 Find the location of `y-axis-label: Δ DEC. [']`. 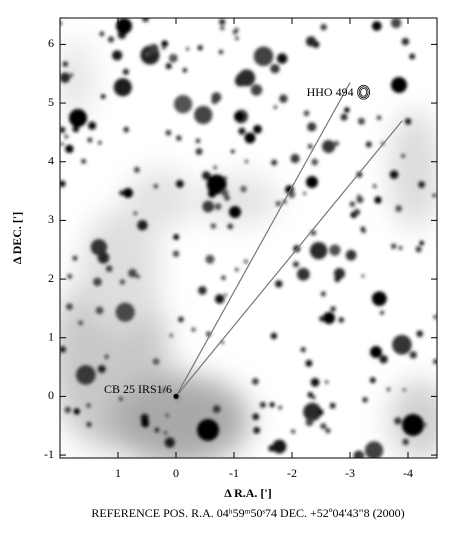

y-axis-label: Δ DEC. ['] is located at coordinates (17, 238).